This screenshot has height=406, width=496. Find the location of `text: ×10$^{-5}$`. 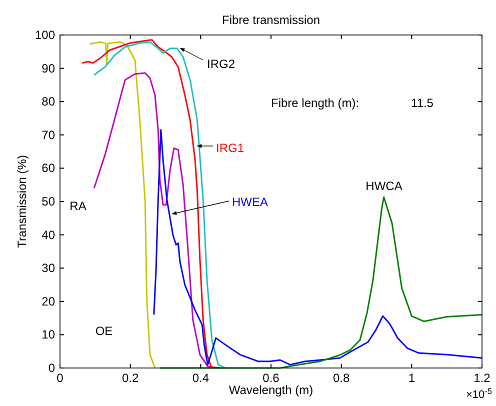

text: ×10$^{-5}$ is located at coordinates (479, 393).